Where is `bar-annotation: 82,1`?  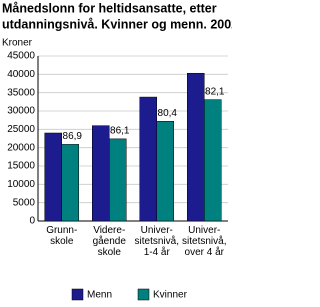 bar-annotation: 82,1 is located at coordinates (215, 91).